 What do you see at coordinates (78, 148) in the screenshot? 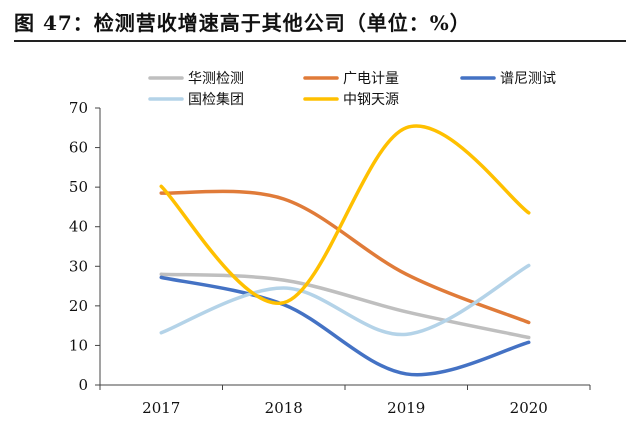
I see `y-tick-label: 60` at bounding box center [78, 148].